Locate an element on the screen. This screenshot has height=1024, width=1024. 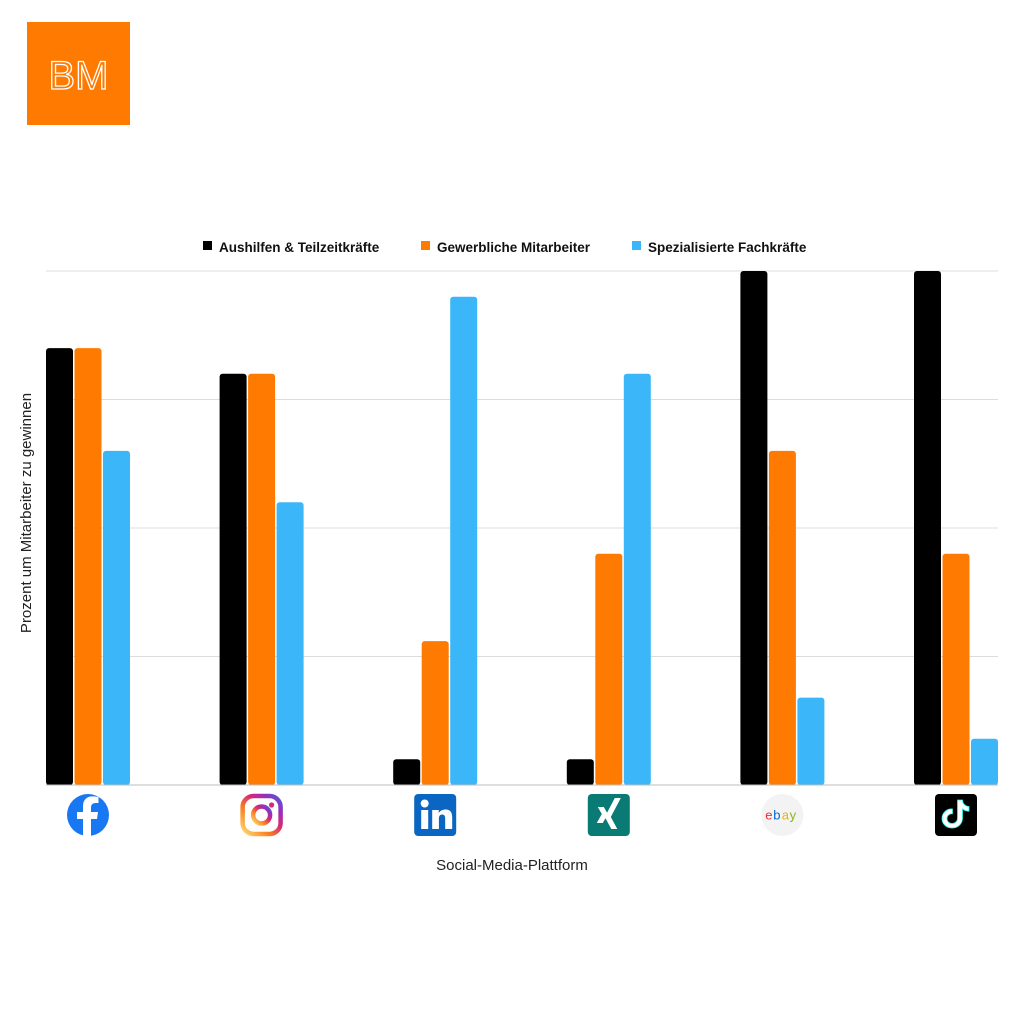
svg-text: y is located at coordinates (793, 815).